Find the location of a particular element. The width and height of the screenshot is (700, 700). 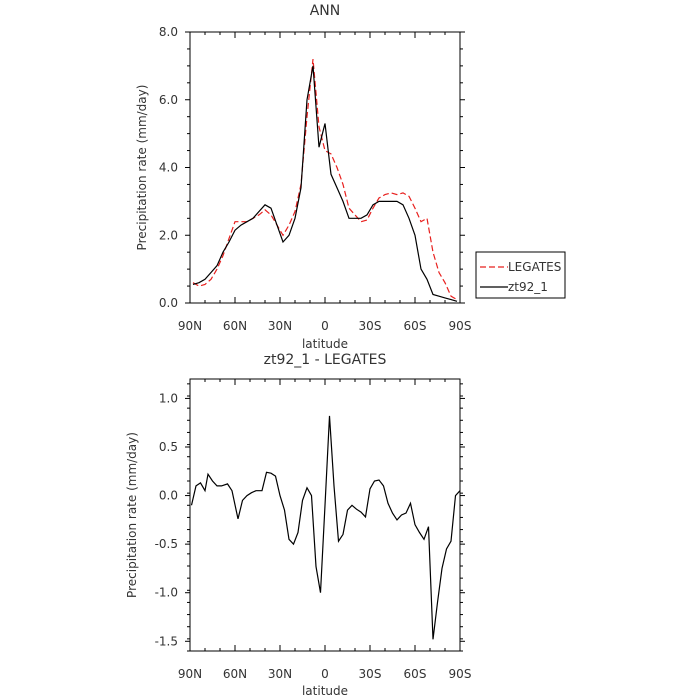

y-tick-label: -1.5 is located at coordinates (166, 641).